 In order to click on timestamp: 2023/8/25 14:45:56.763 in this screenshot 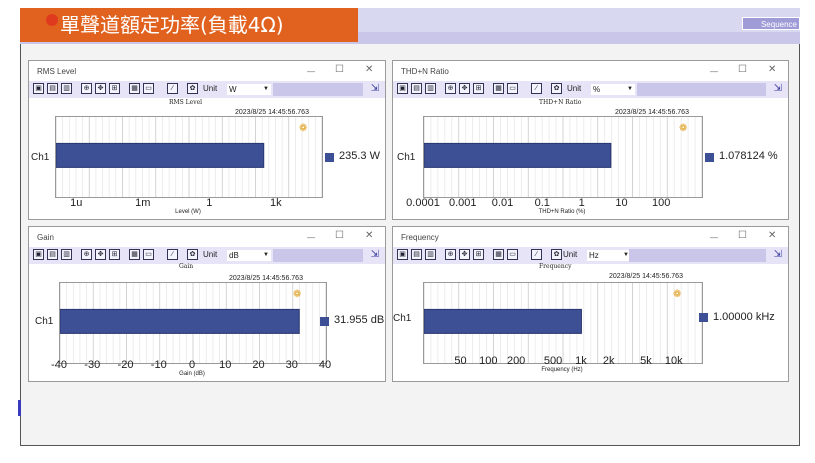, I will do `click(272, 112)`.